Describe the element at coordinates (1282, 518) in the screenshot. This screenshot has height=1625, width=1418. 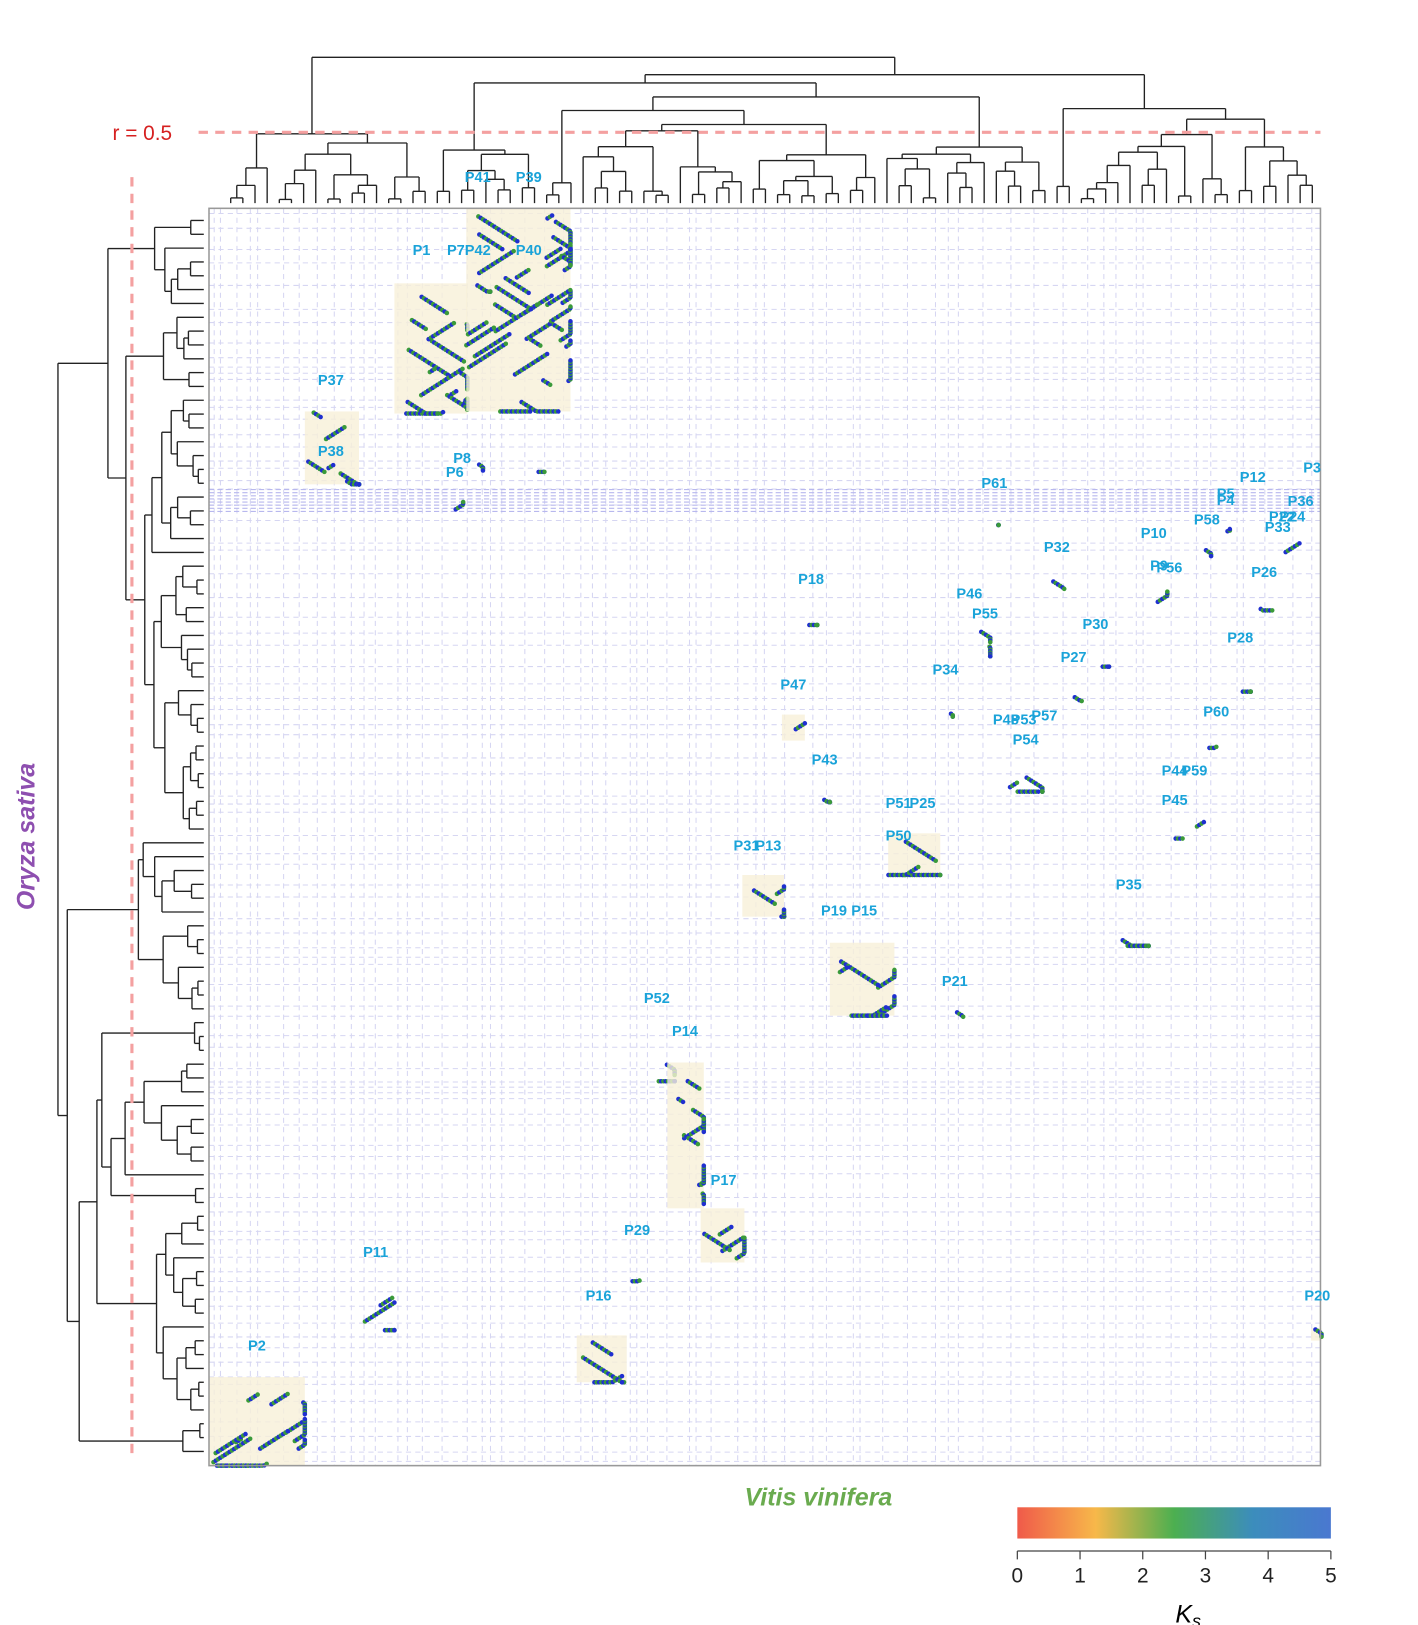
I see `block-label: P22` at that location.